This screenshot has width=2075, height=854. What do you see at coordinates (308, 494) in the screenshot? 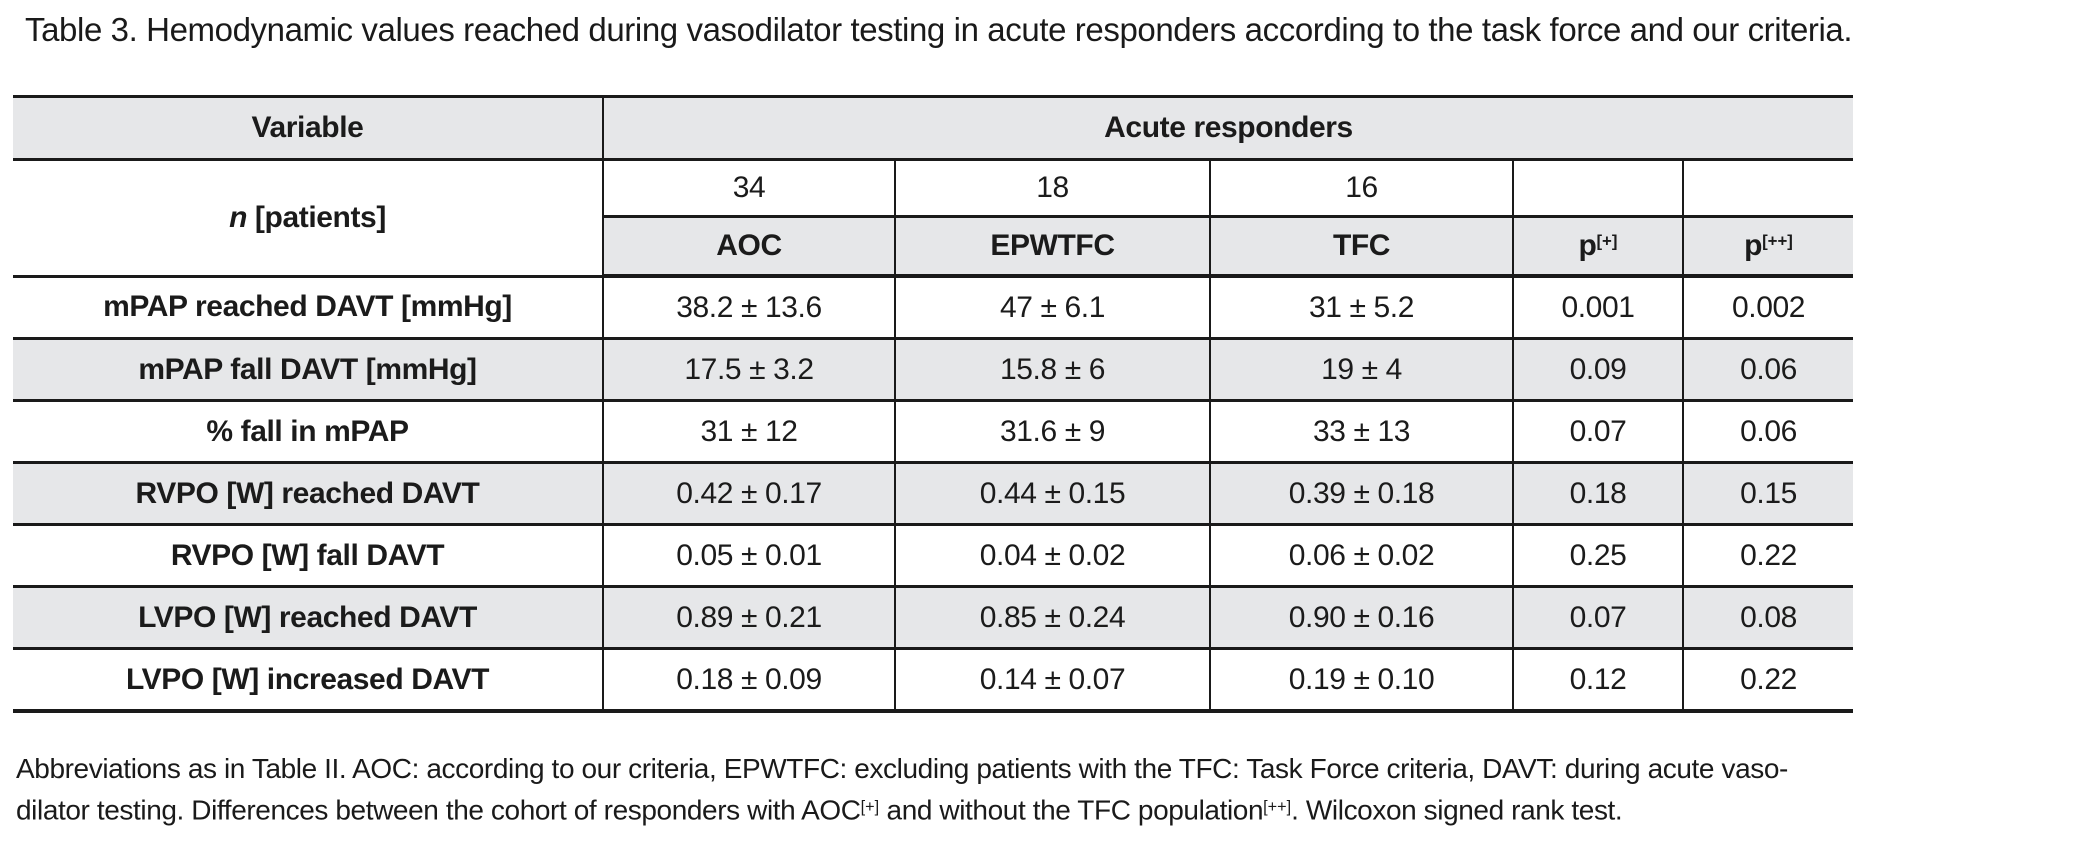
I see `row-label: RVPO [W] reached DAVT` at bounding box center [308, 494].